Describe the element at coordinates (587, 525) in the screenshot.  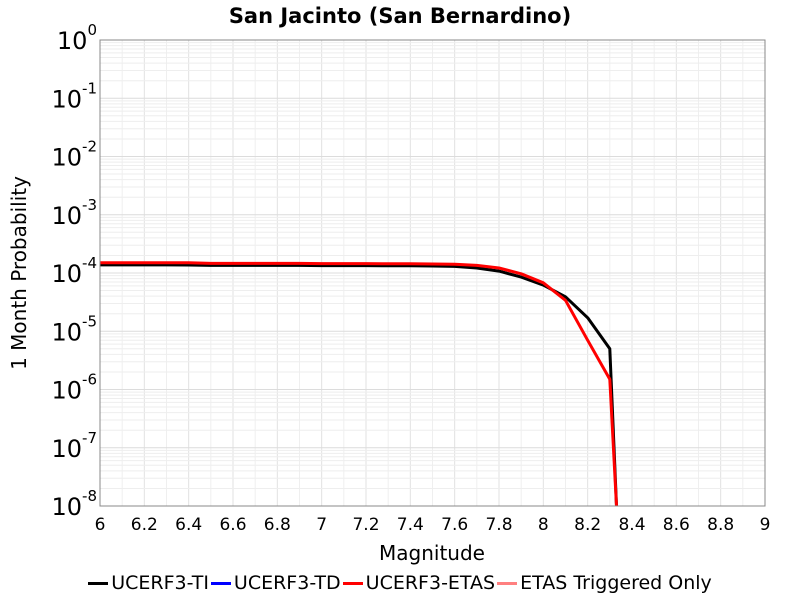
I see `x-tick-label: 8.2` at that location.